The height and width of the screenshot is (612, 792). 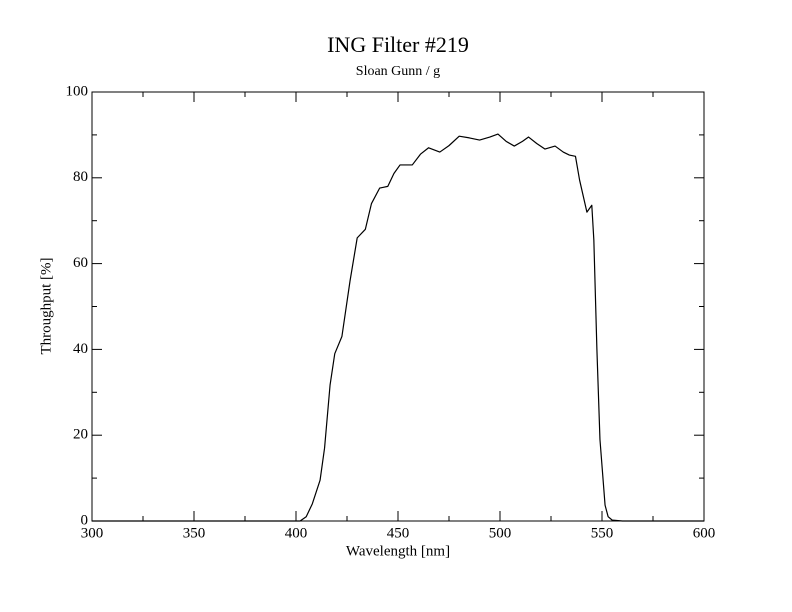 I want to click on x-tick-label: 600, so click(x=704, y=533).